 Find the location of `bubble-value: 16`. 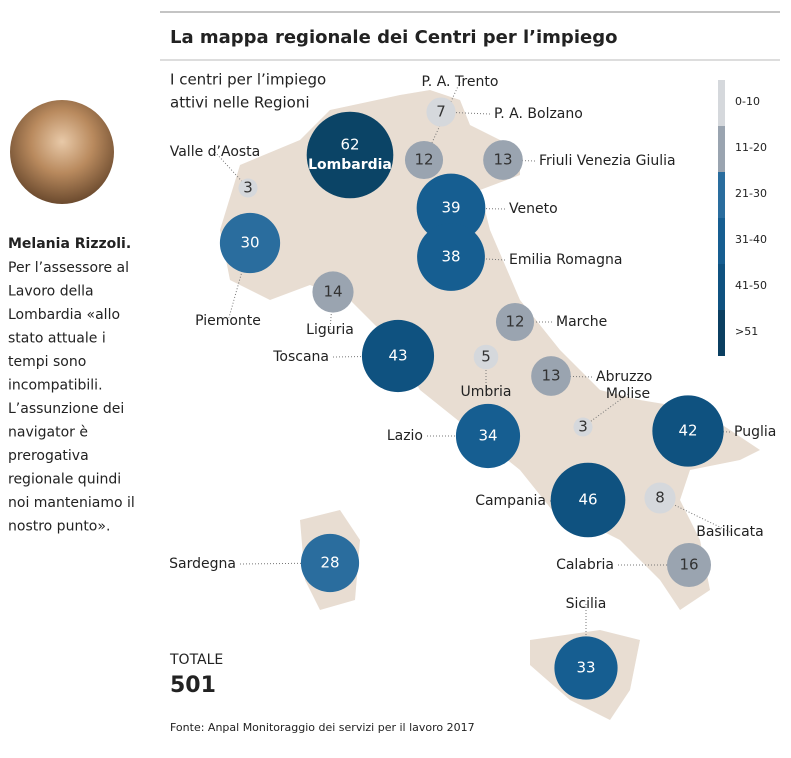

bubble-value: 16 is located at coordinates (688, 565).